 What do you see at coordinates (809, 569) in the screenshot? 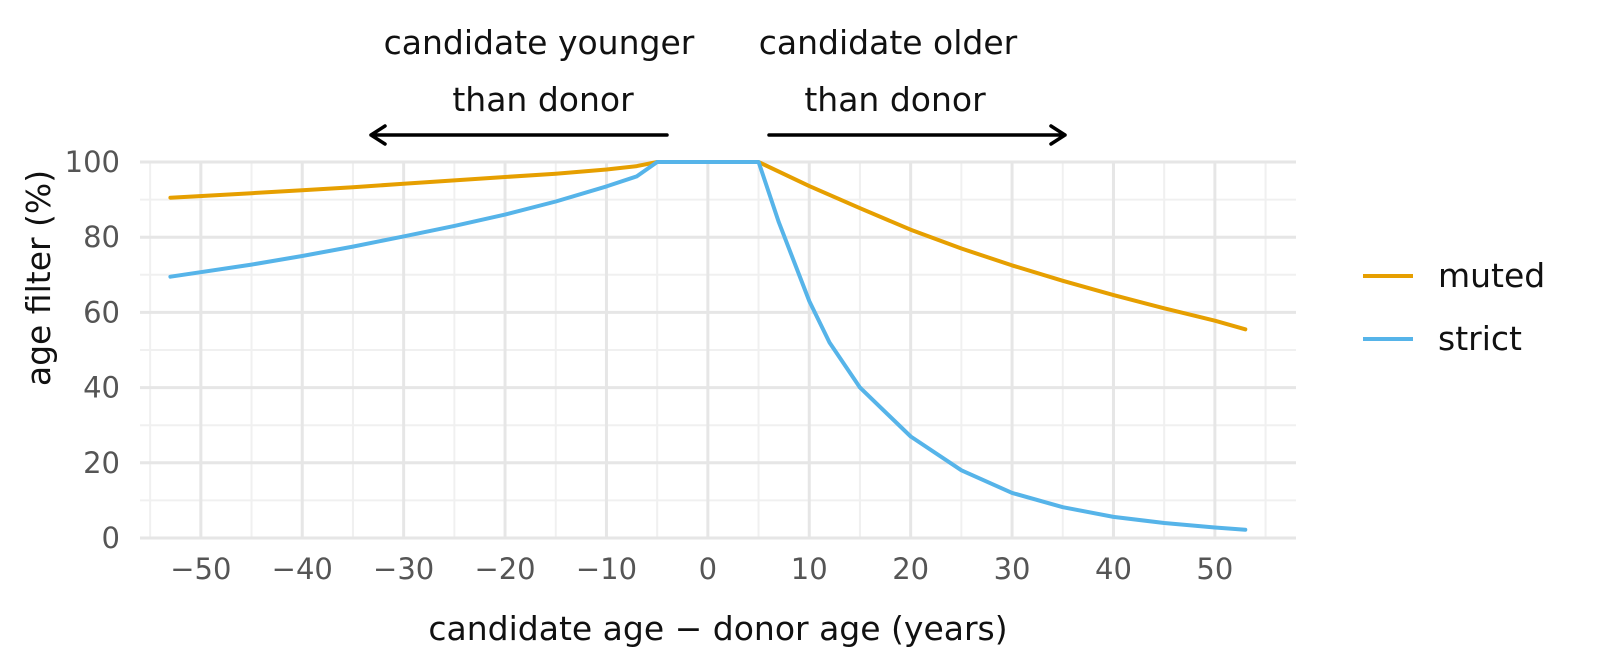
I see `x-tick-label: 10` at bounding box center [809, 569].